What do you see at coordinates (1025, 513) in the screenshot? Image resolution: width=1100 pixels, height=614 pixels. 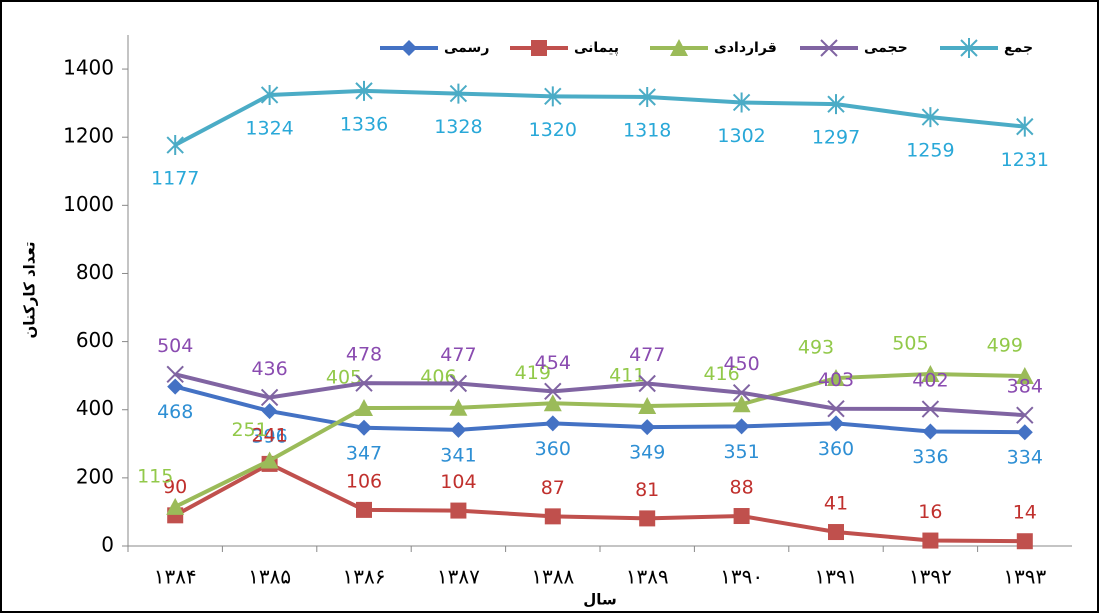 I see `data-label: 14` at bounding box center [1025, 513].